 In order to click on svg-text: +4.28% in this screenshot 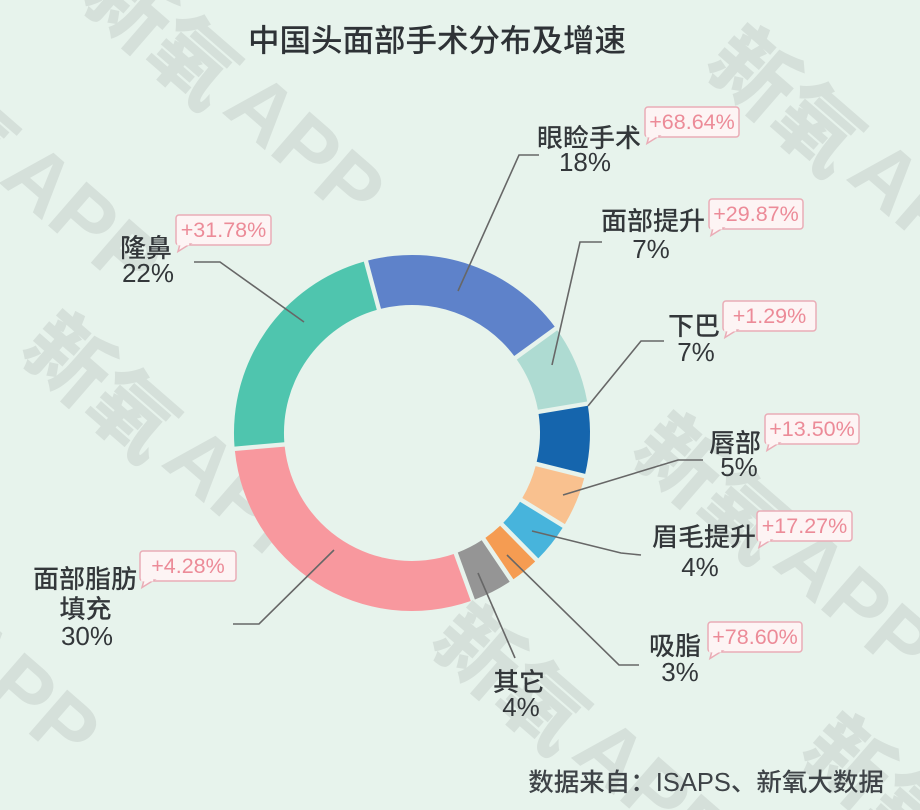, I will do `click(188, 566)`.